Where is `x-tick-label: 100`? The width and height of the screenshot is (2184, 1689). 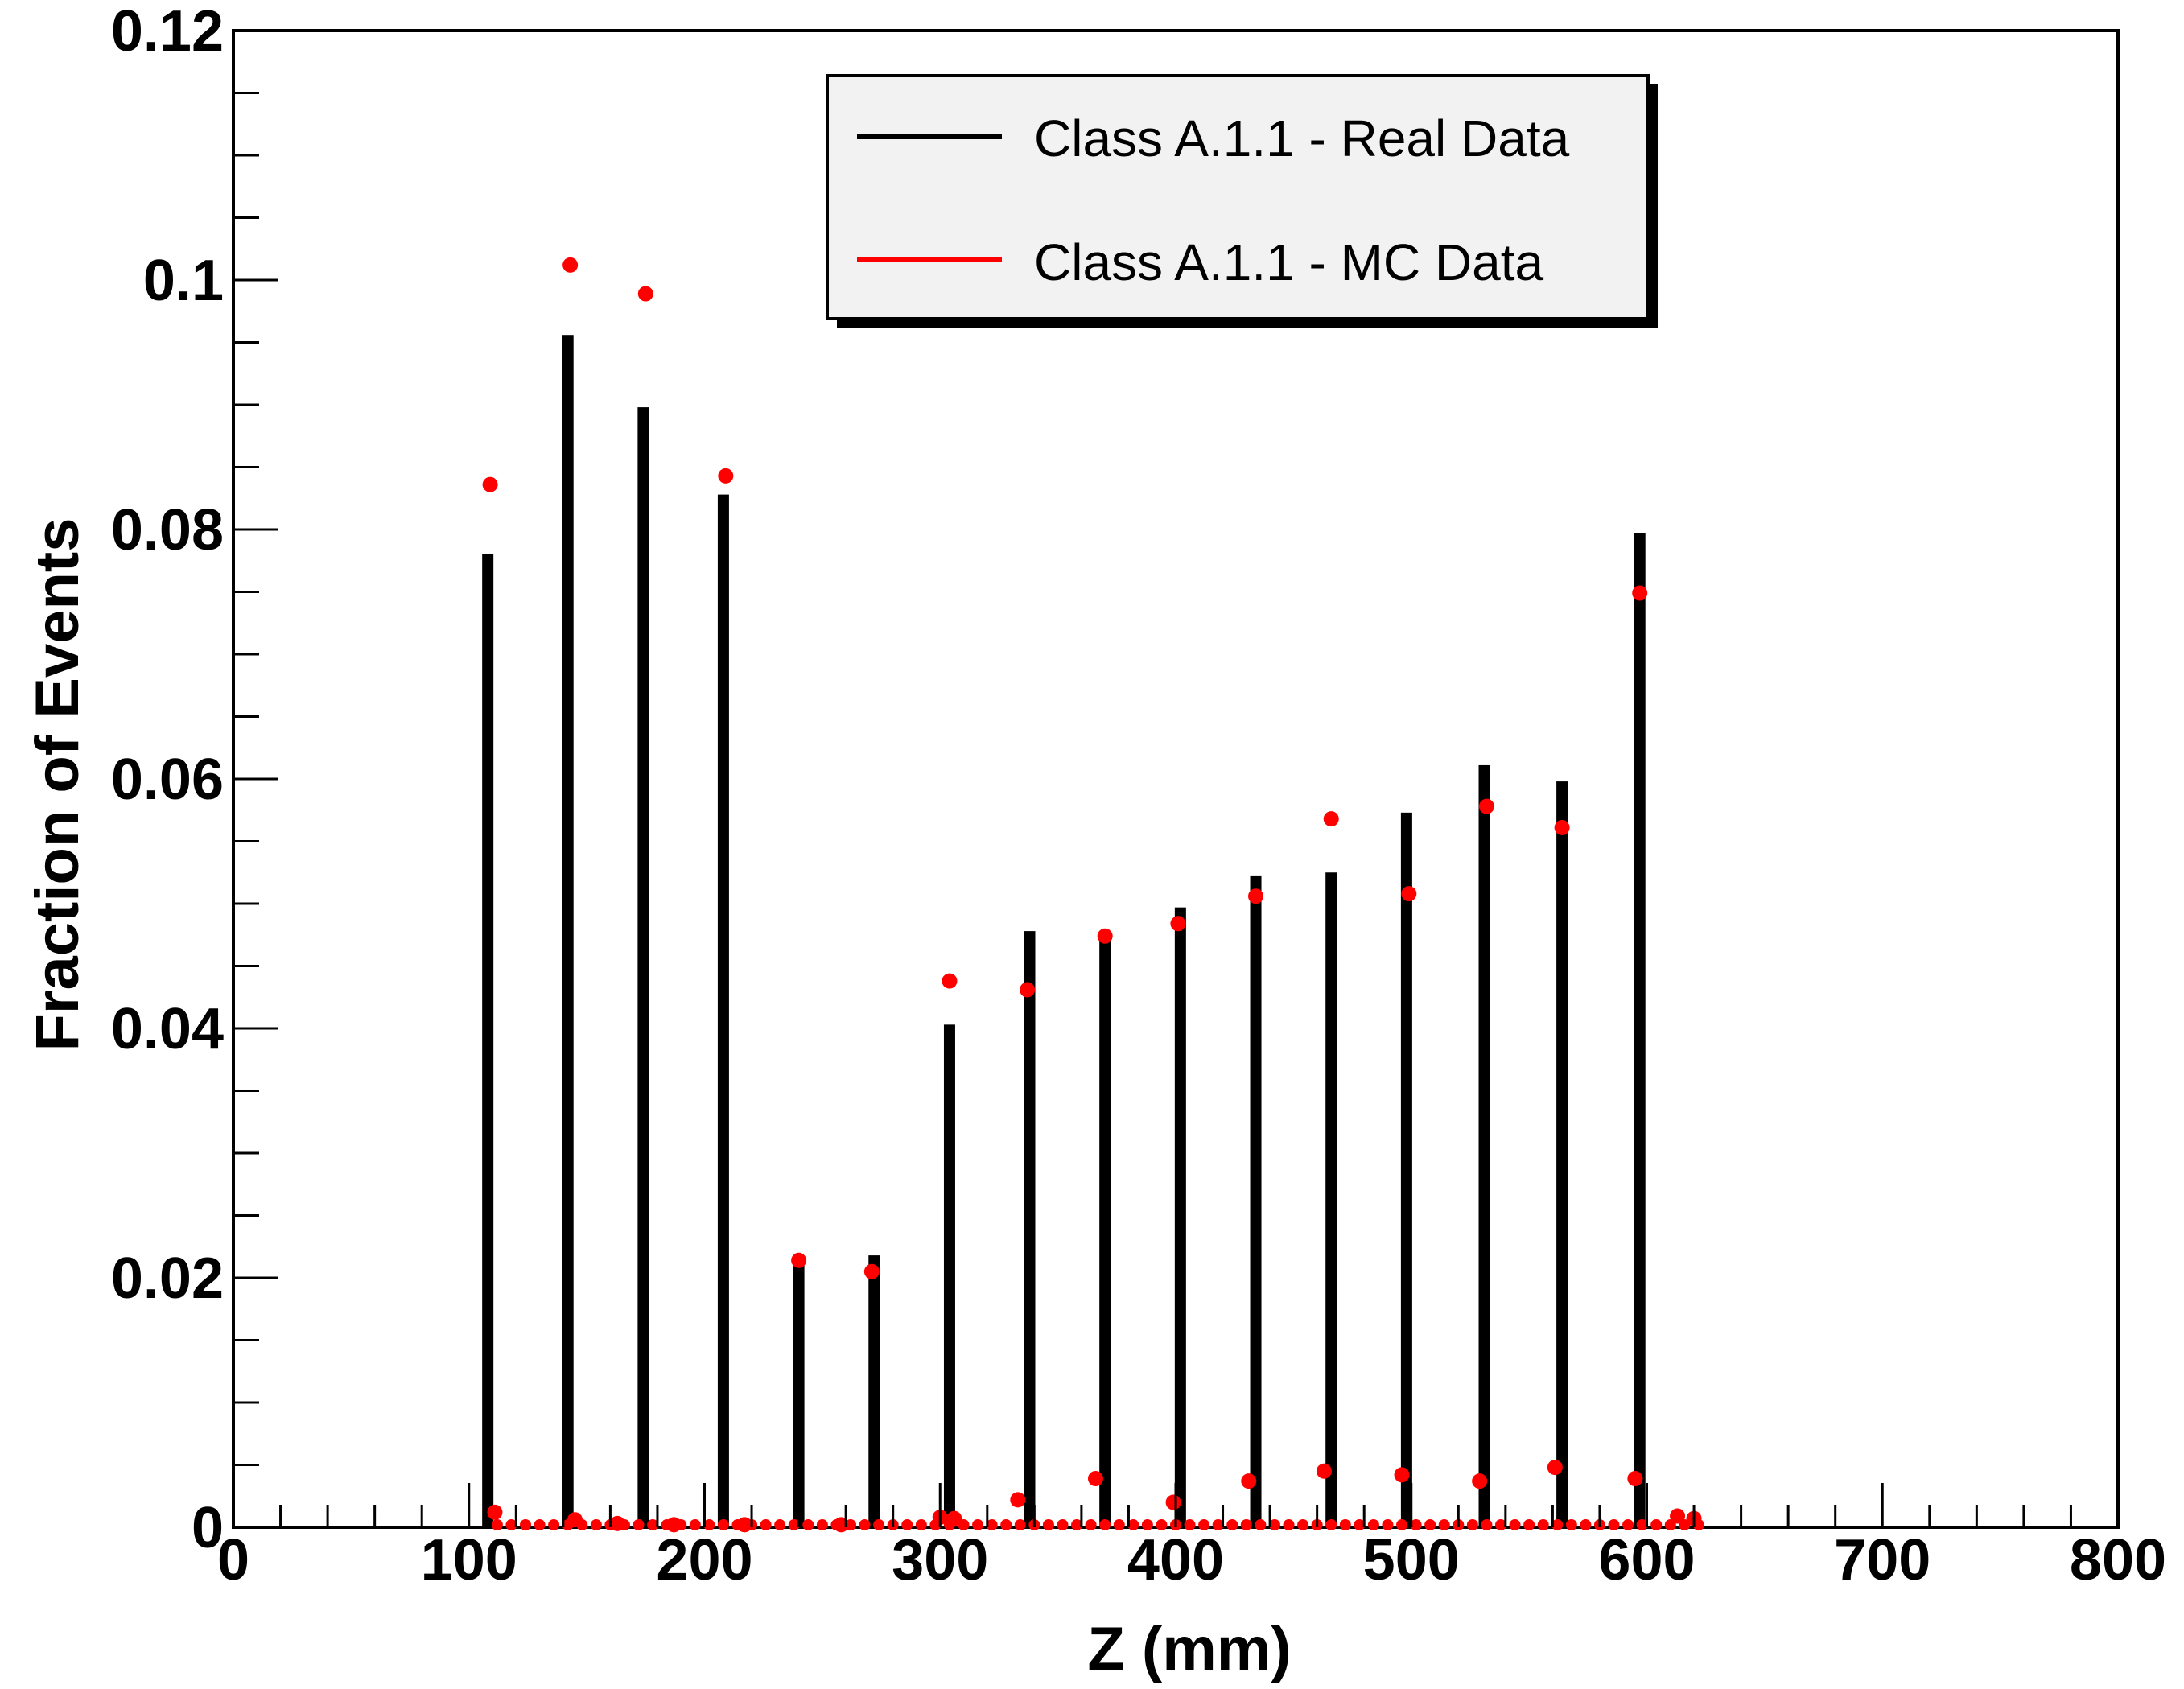 x-tick-label: 100 is located at coordinates (469, 1560).